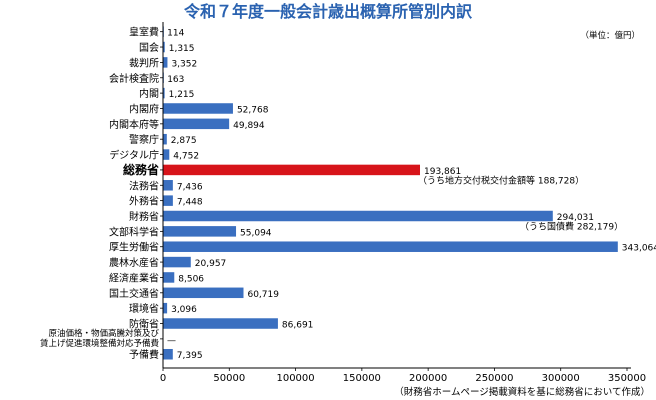  What do you see at coordinates (134, 247) in the screenshot?
I see `category-label: 厚生労働省` at bounding box center [134, 247].